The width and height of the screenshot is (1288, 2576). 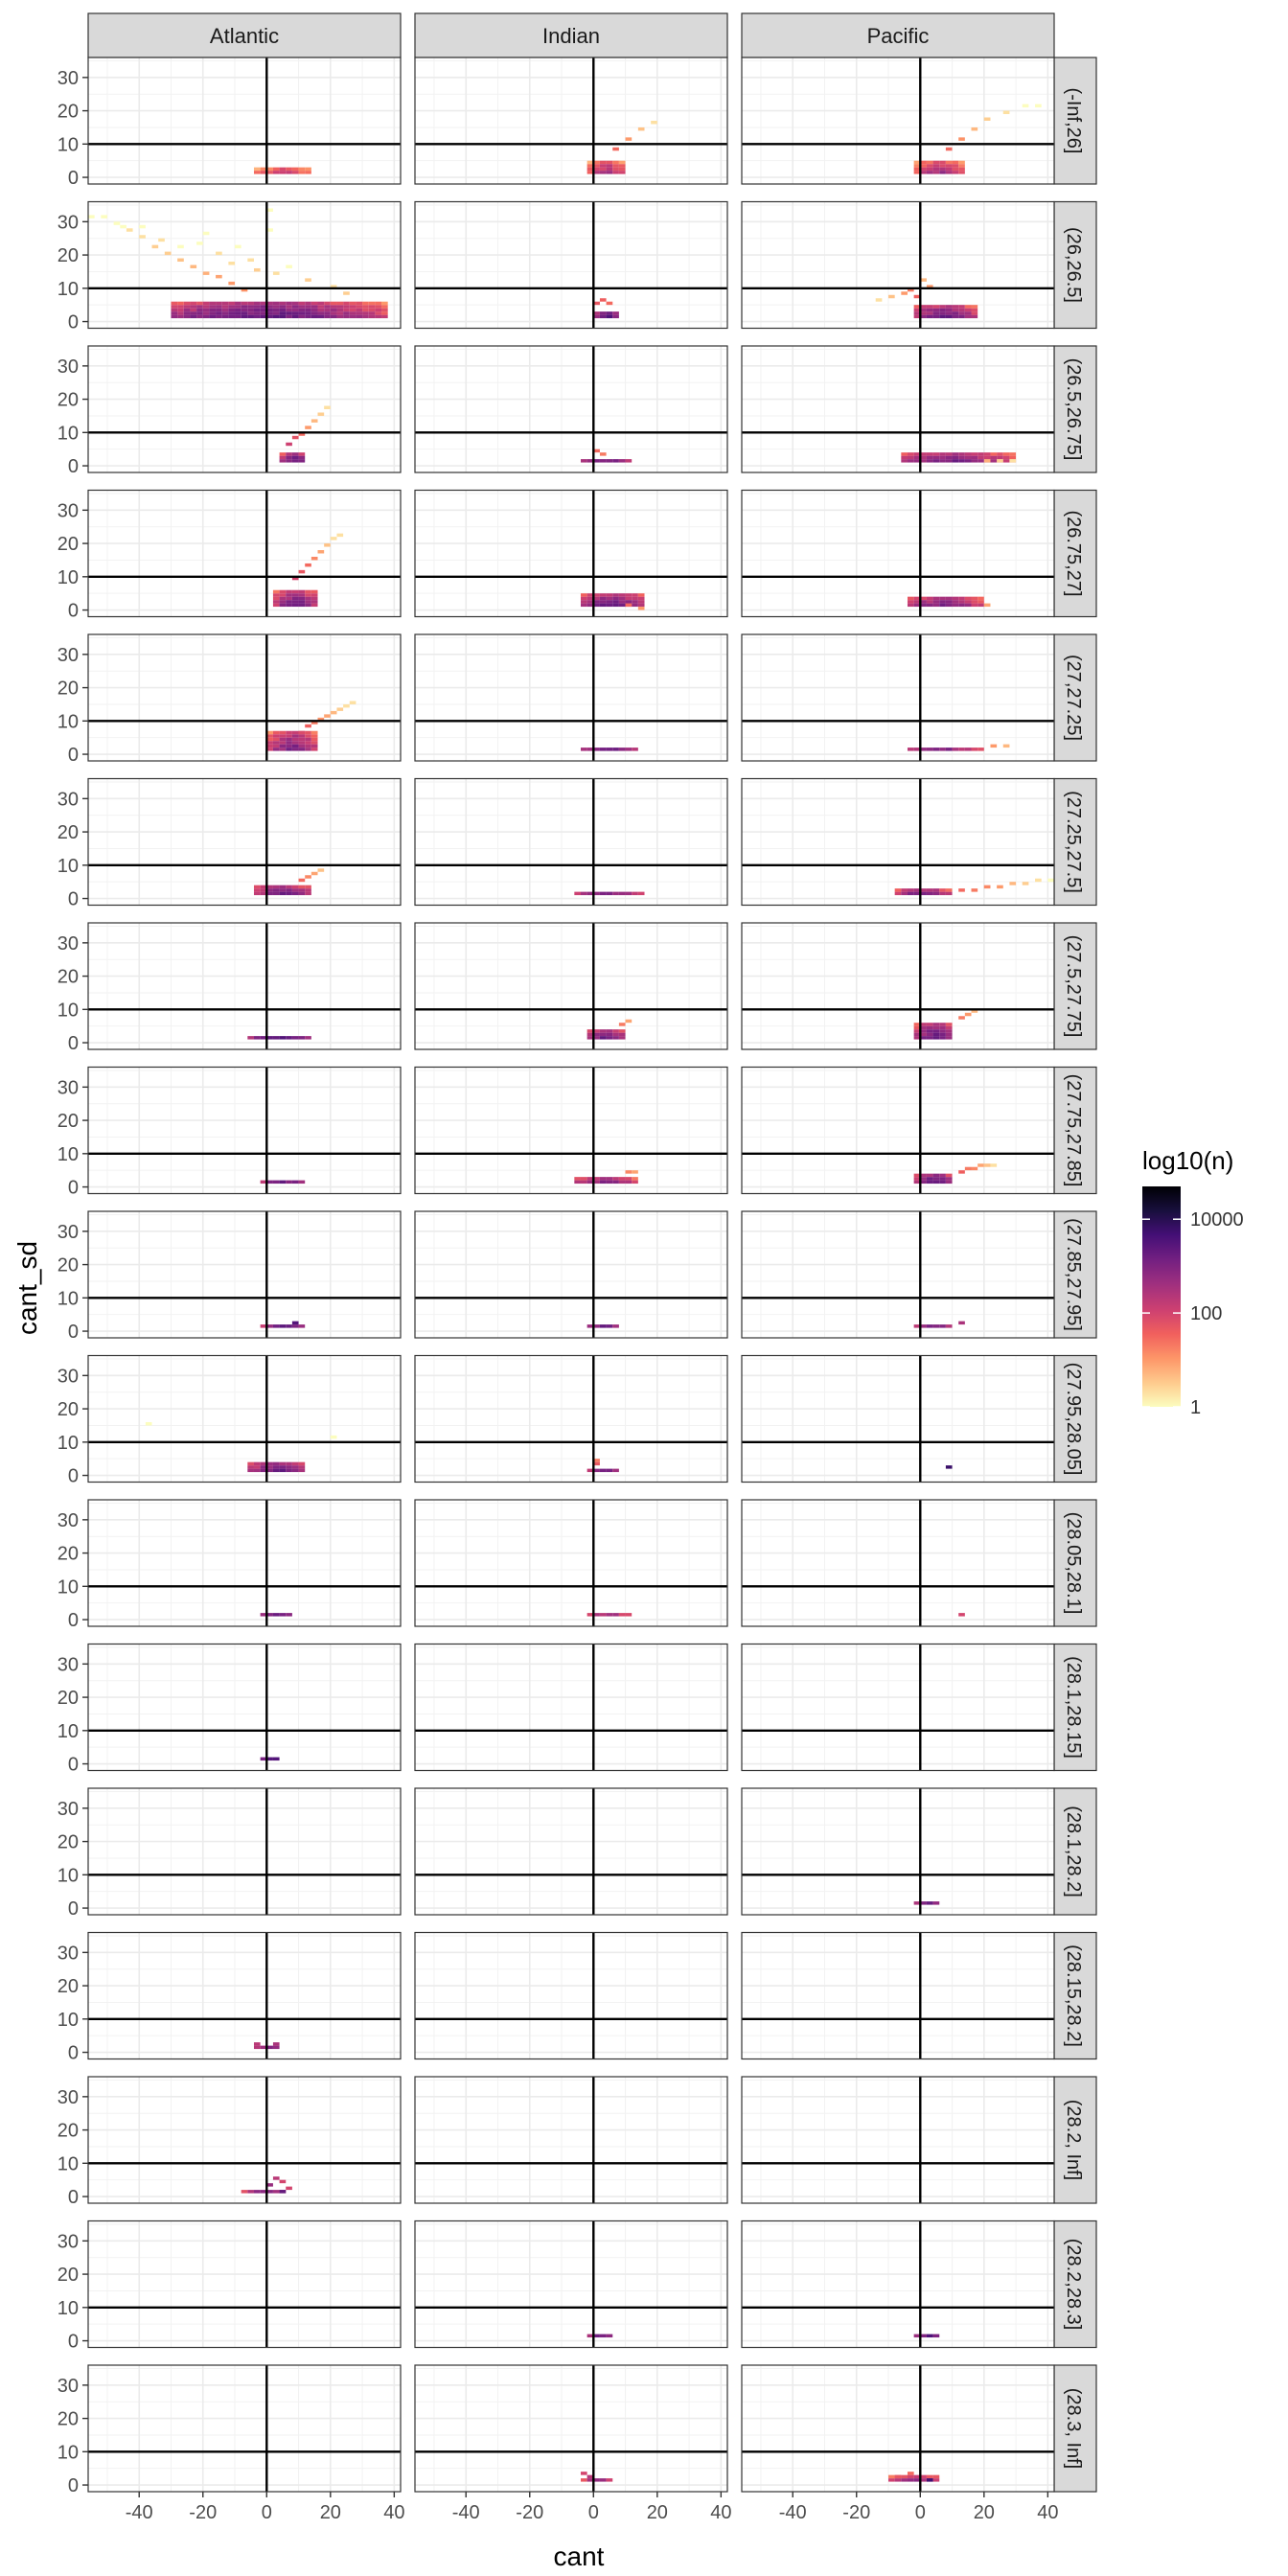 I want to click on legend-tick-label: 100, so click(x=1206, y=1313).